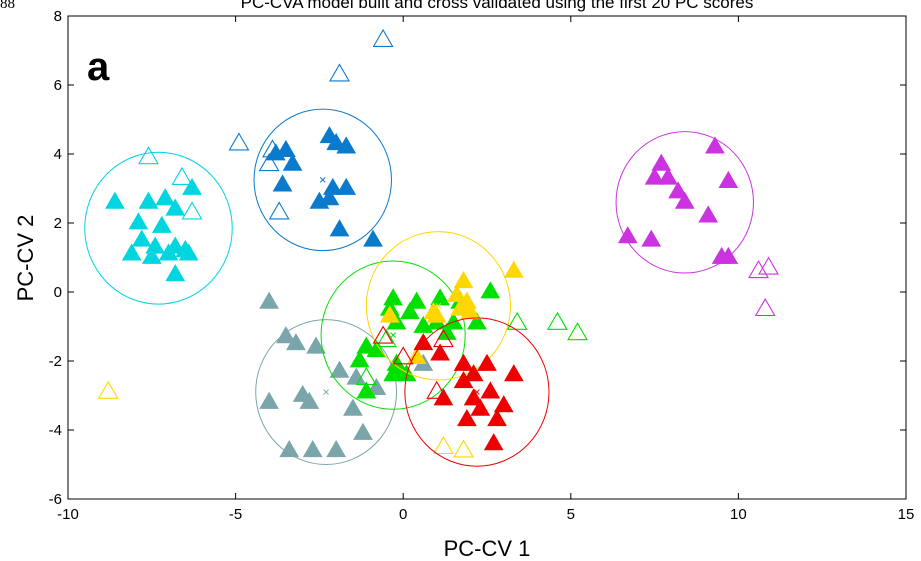 This screenshot has width=921, height=561. I want to click on y-tick-label: 6, so click(58, 85).